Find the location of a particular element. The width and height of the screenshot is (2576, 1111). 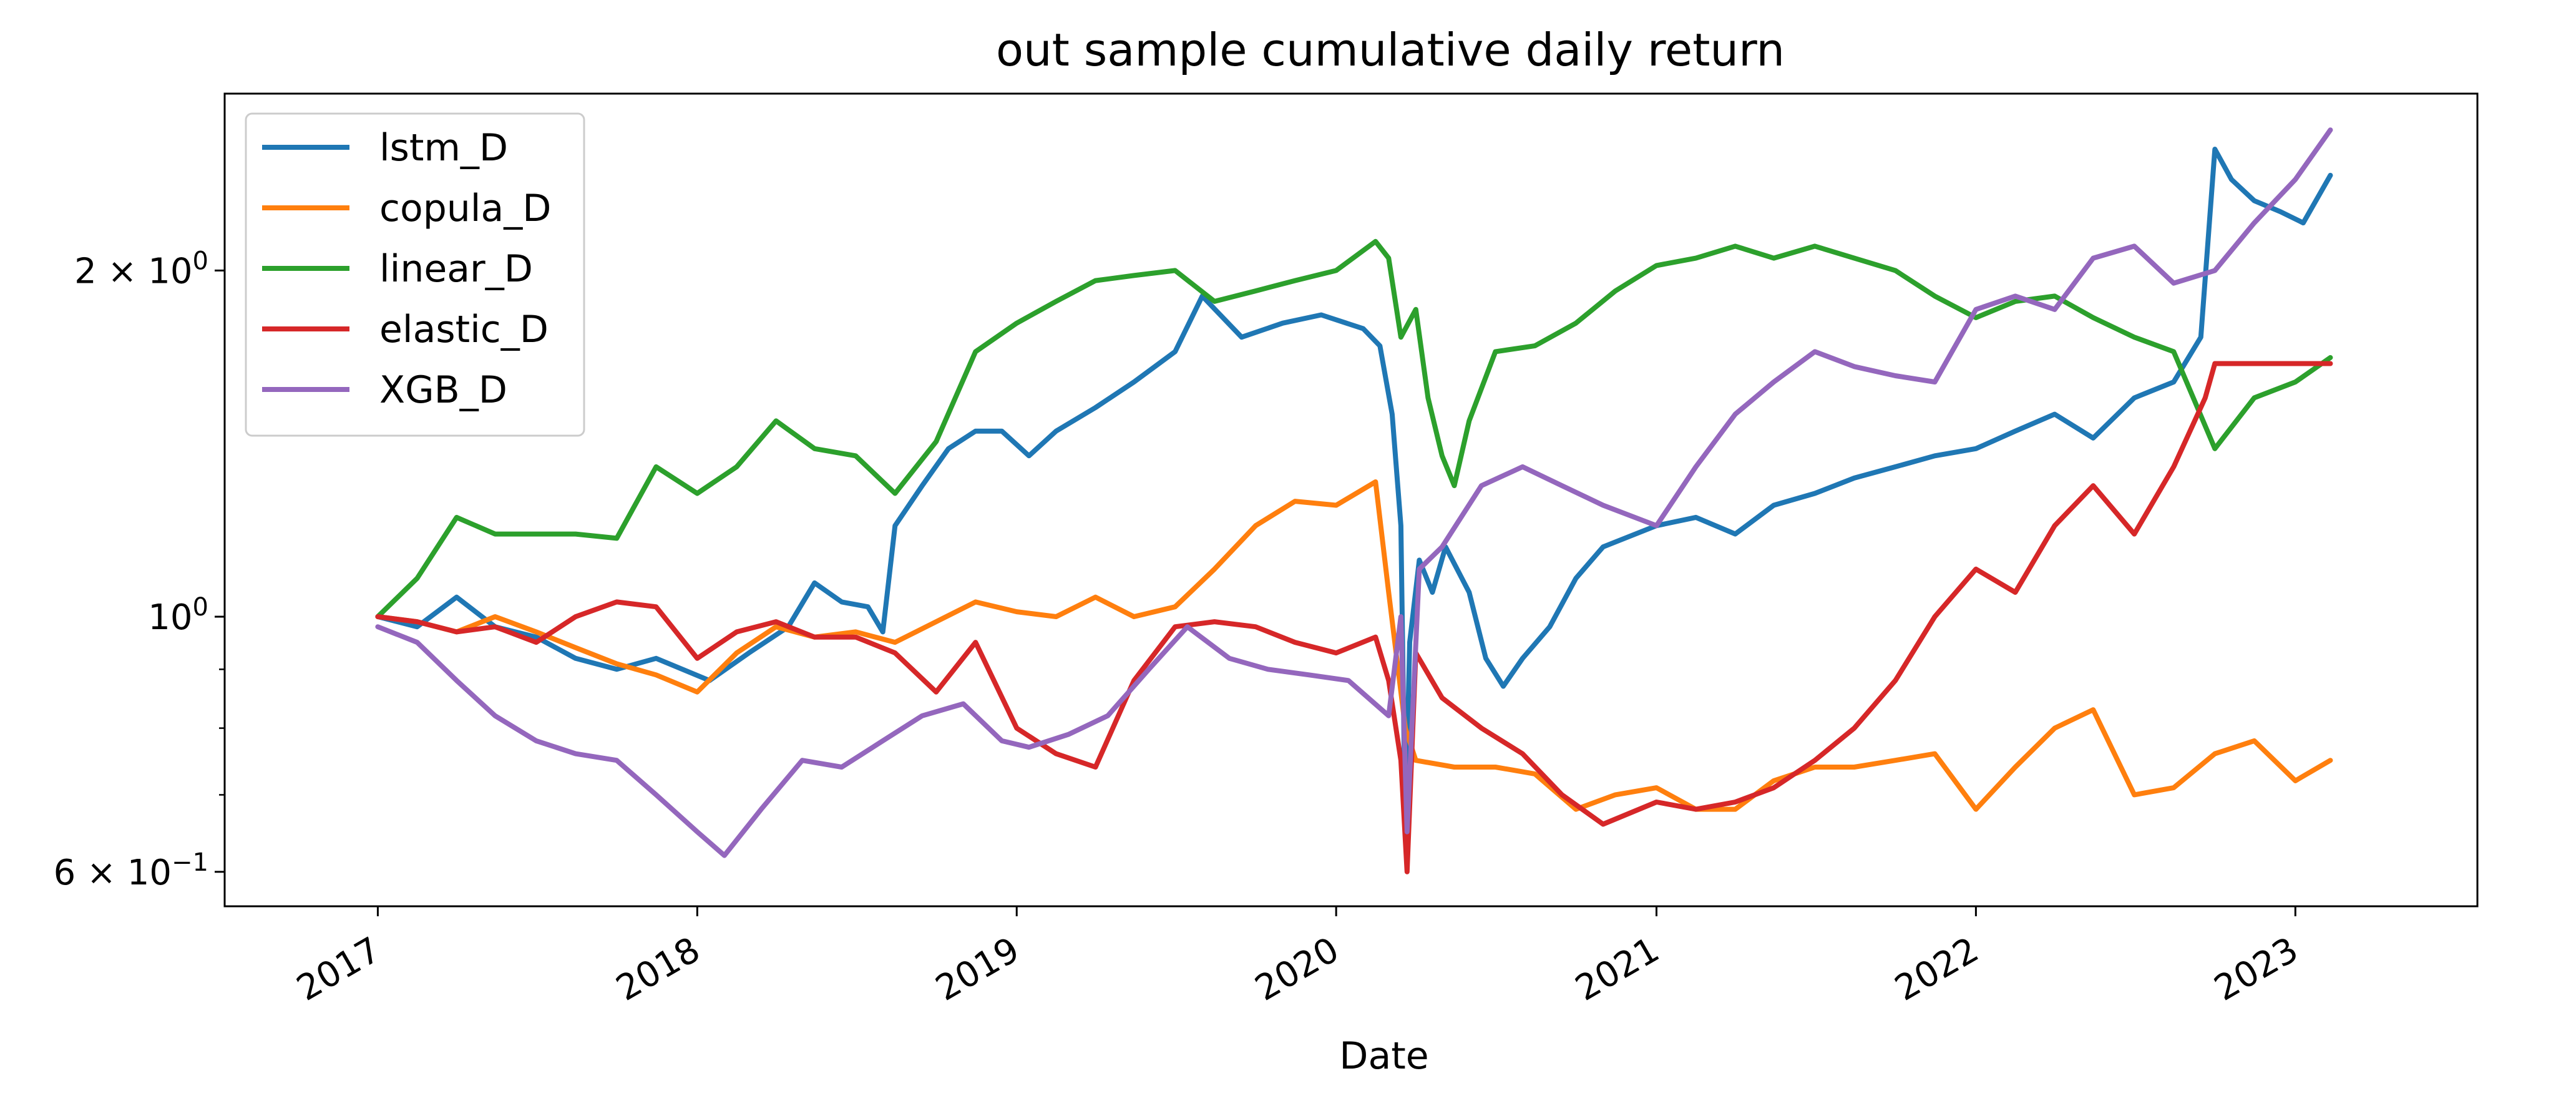

legend-label-lstm-d: lstm_D is located at coordinates (443, 148).